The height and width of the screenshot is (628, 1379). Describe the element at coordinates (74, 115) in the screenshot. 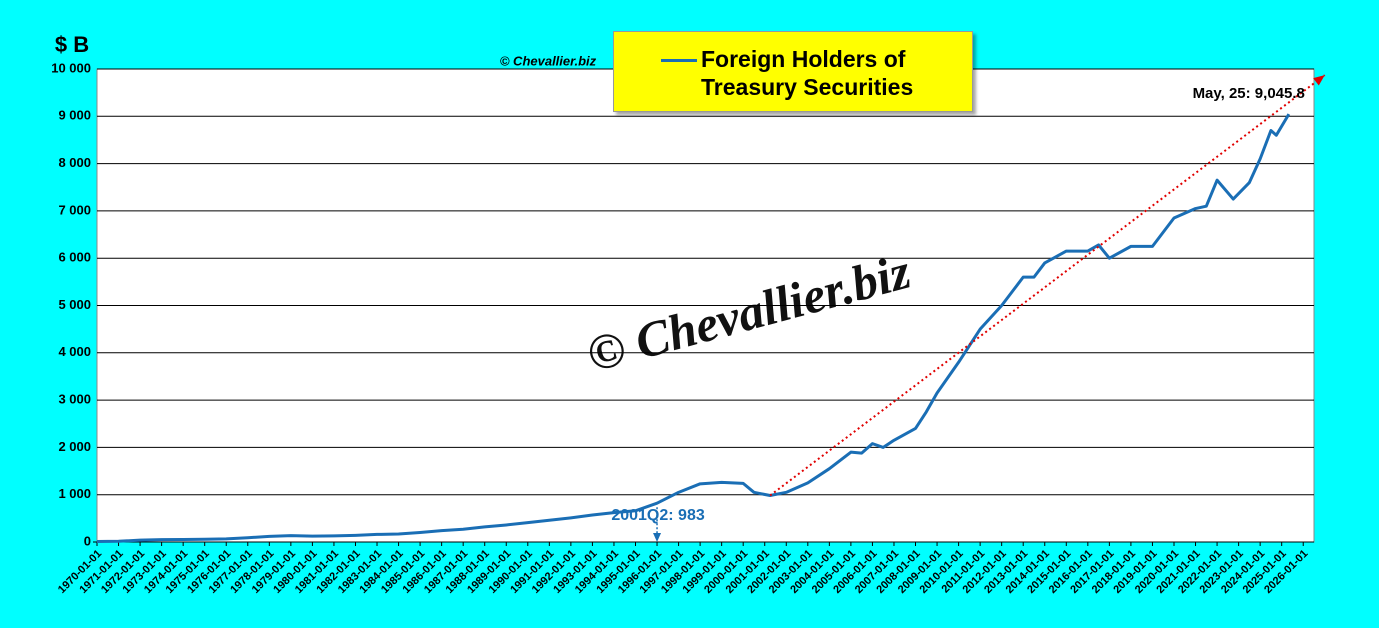

I see `y-tick-label: 9 000` at that location.